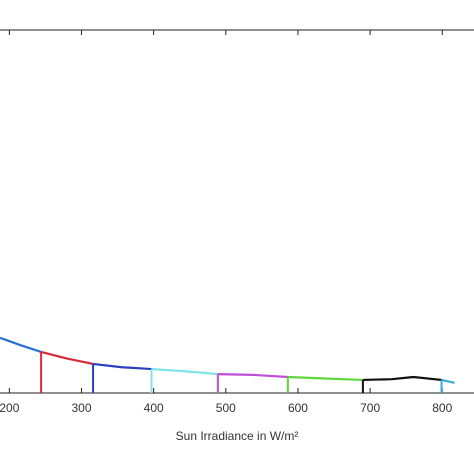 The height and width of the screenshot is (474, 474). Describe the element at coordinates (226, 408) in the screenshot. I see `x-tick-label: 500` at that location.